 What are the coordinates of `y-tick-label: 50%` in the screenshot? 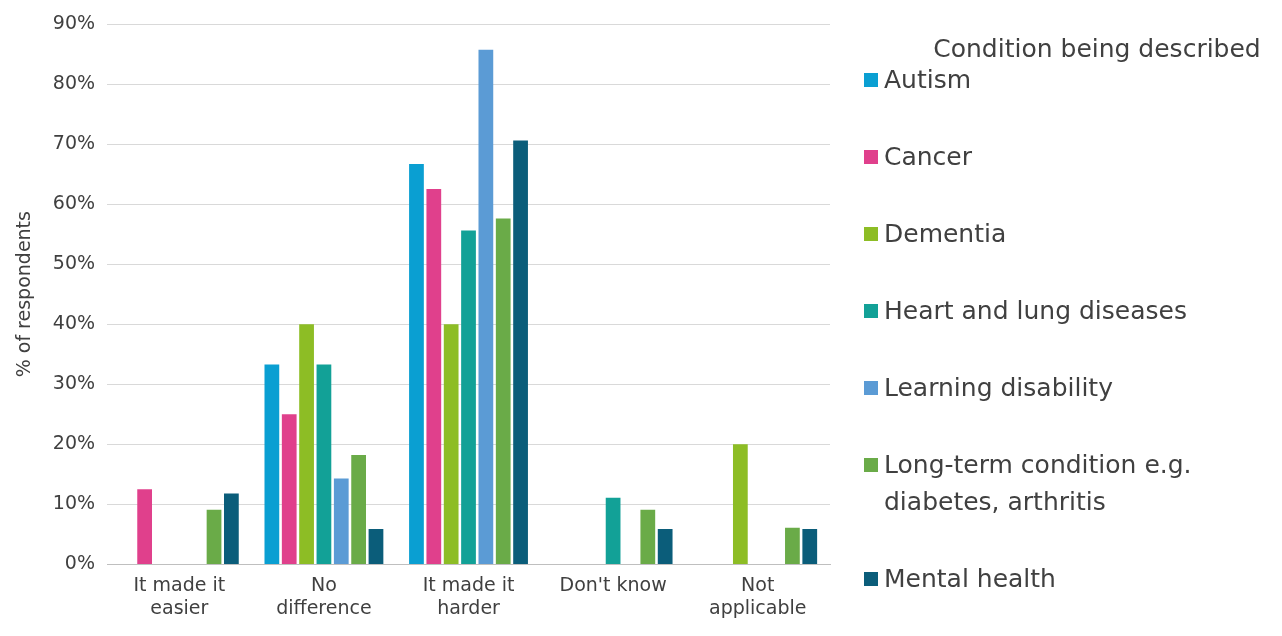 It's located at (74, 262).